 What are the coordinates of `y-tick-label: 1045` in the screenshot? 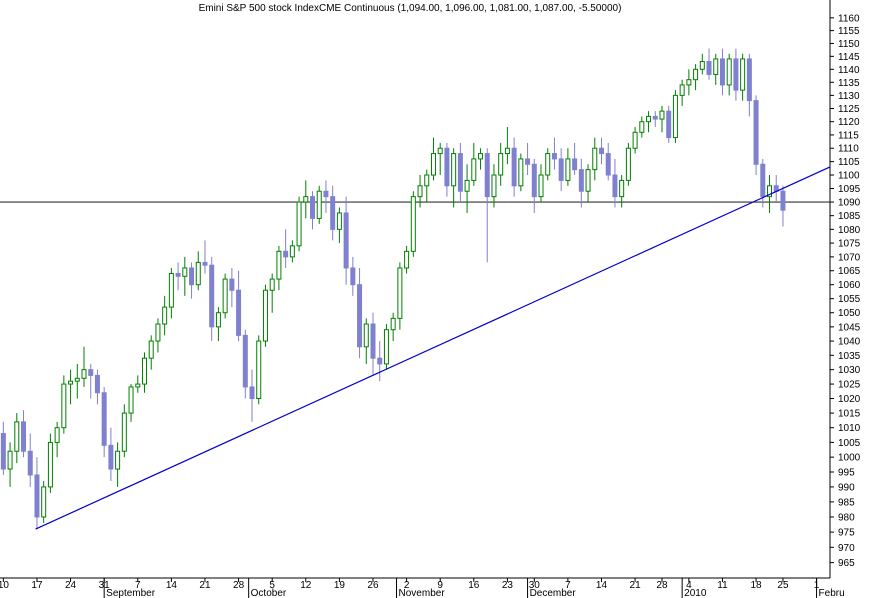 It's located at (849, 327).